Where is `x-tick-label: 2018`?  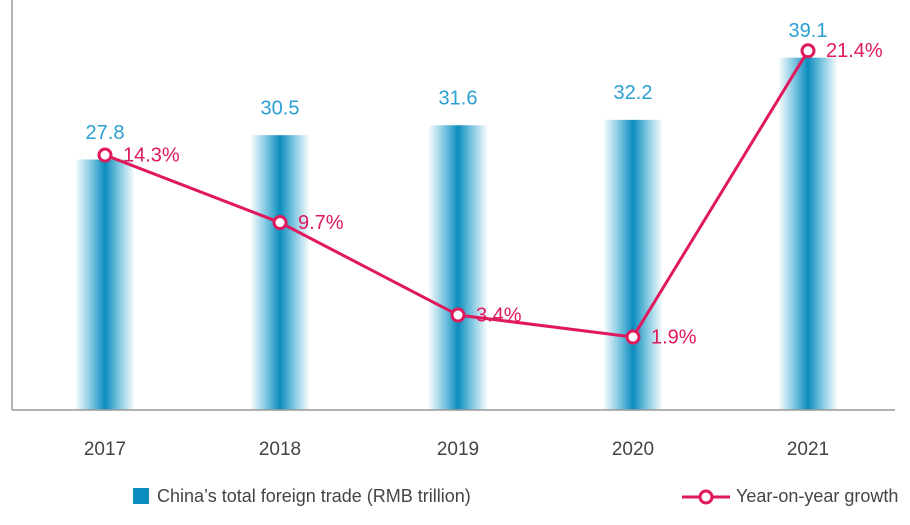
x-tick-label: 2018 is located at coordinates (280, 449).